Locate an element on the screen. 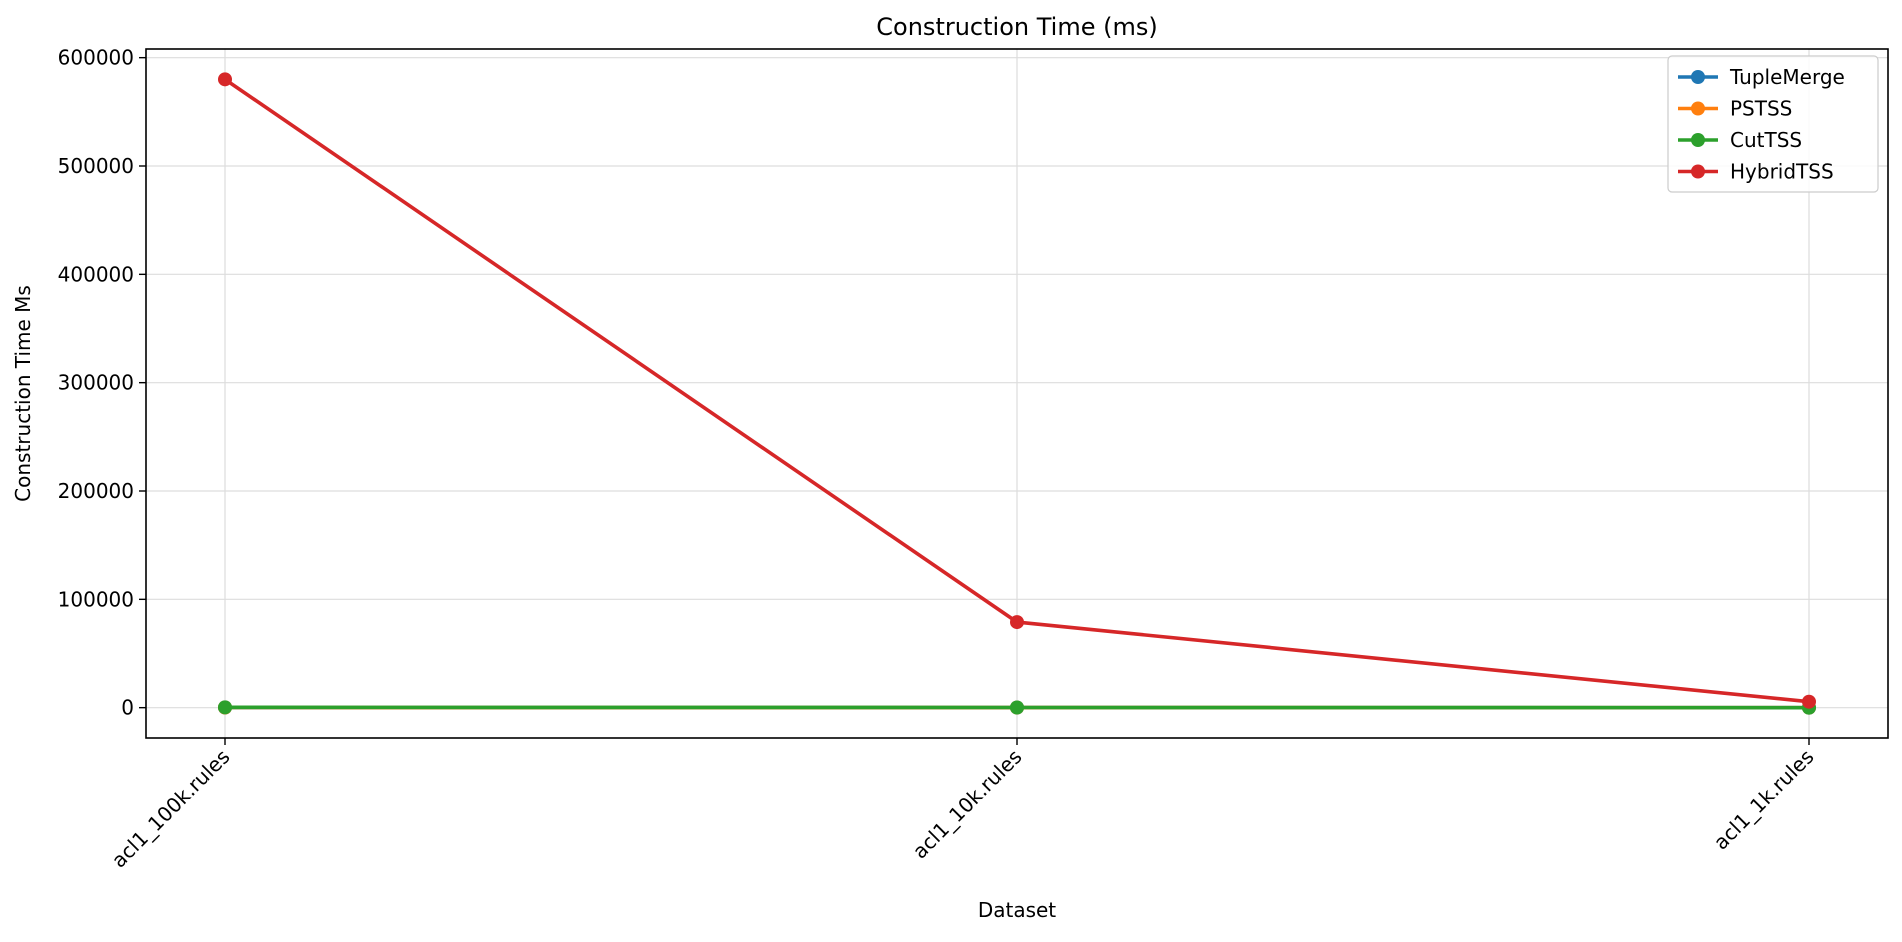  y-tick-label: 200000 is located at coordinates (96, 491).